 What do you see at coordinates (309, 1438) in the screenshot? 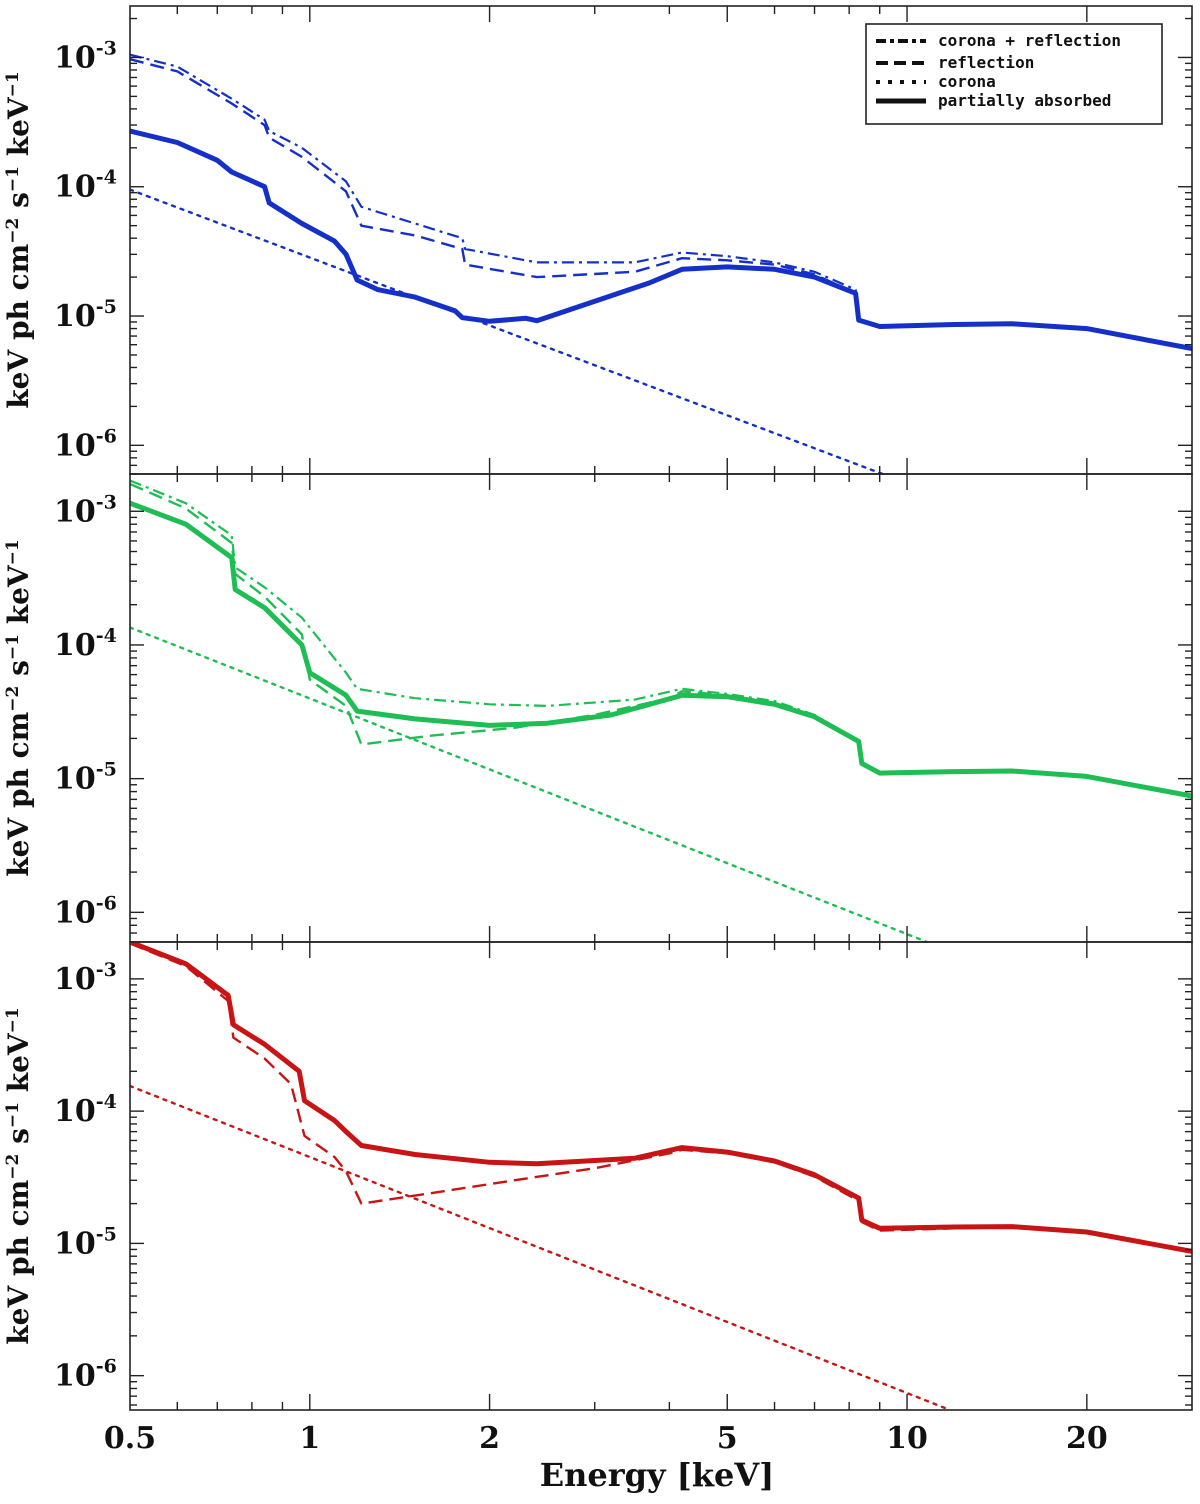
I see `x-tick-label: 1` at bounding box center [309, 1438].